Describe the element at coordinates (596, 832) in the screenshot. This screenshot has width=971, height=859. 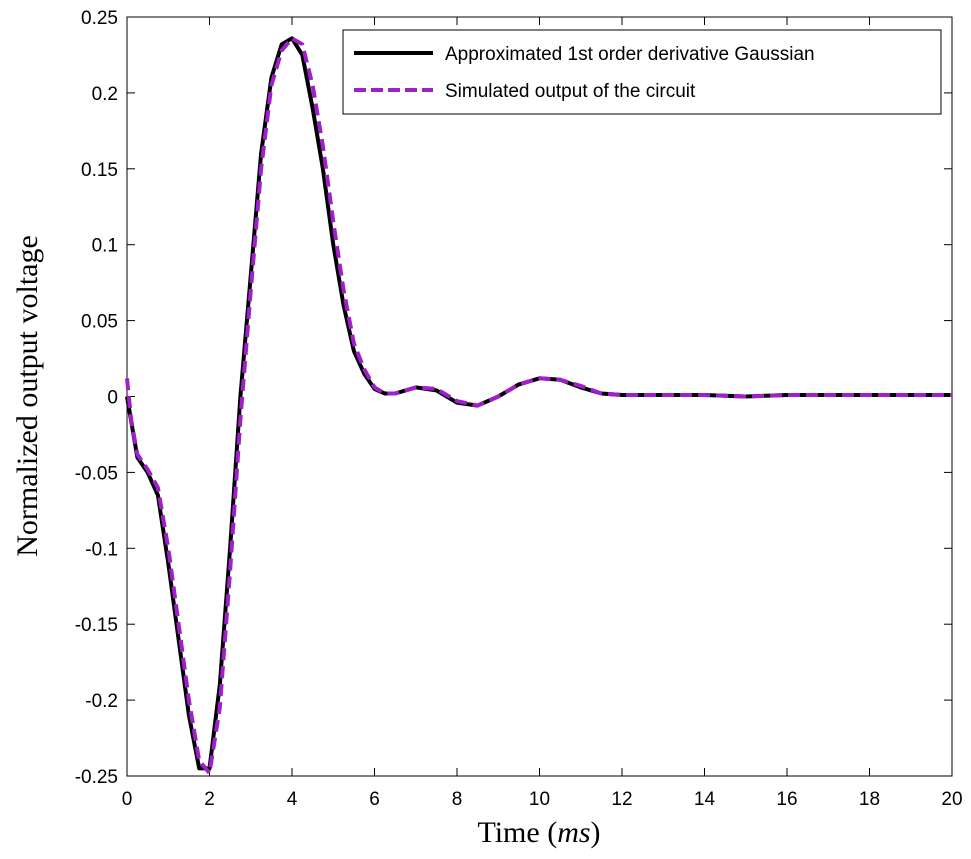
I see `x-axis-label-suffix: )` at that location.